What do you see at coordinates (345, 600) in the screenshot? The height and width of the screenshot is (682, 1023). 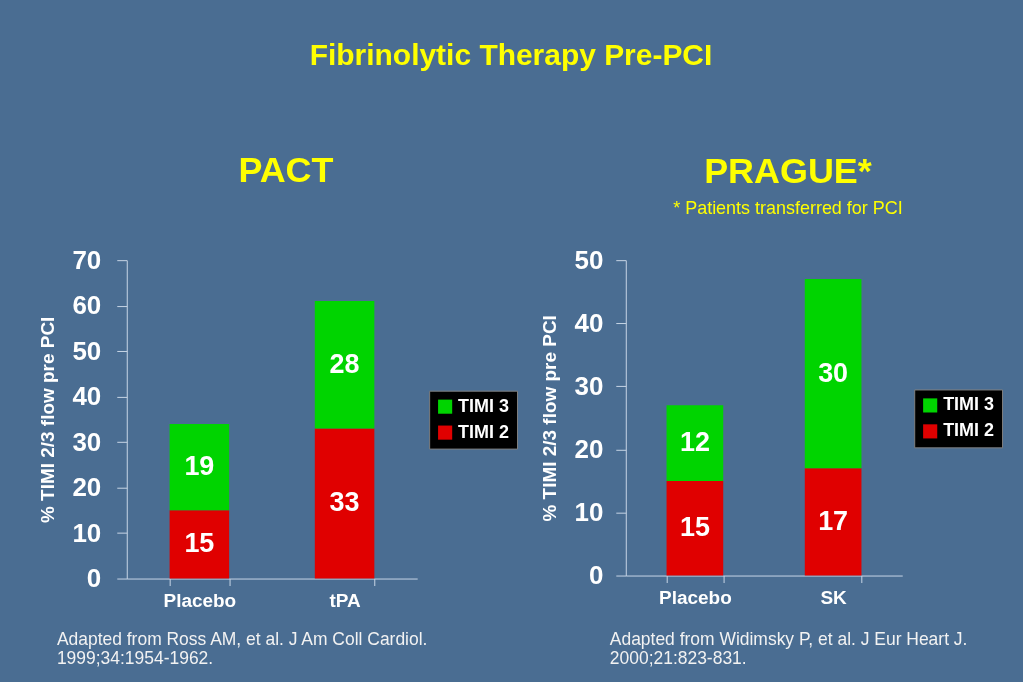 I see `x-tick-label: tPA` at bounding box center [345, 600].